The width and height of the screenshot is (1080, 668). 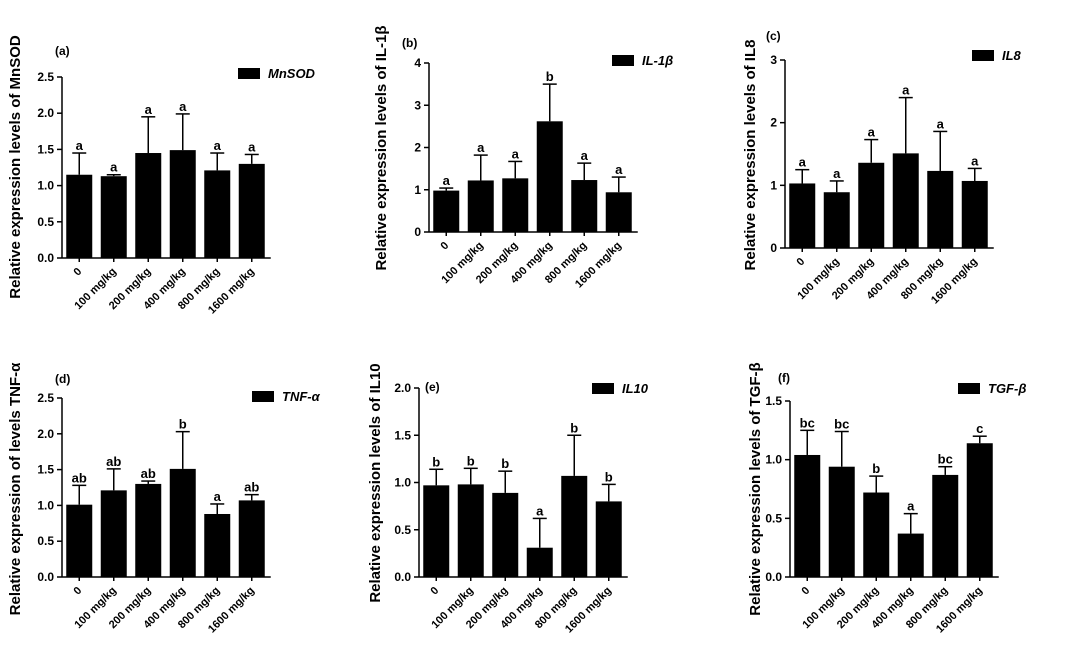 I want to click on legend-label: TNF-α, so click(x=301, y=396).